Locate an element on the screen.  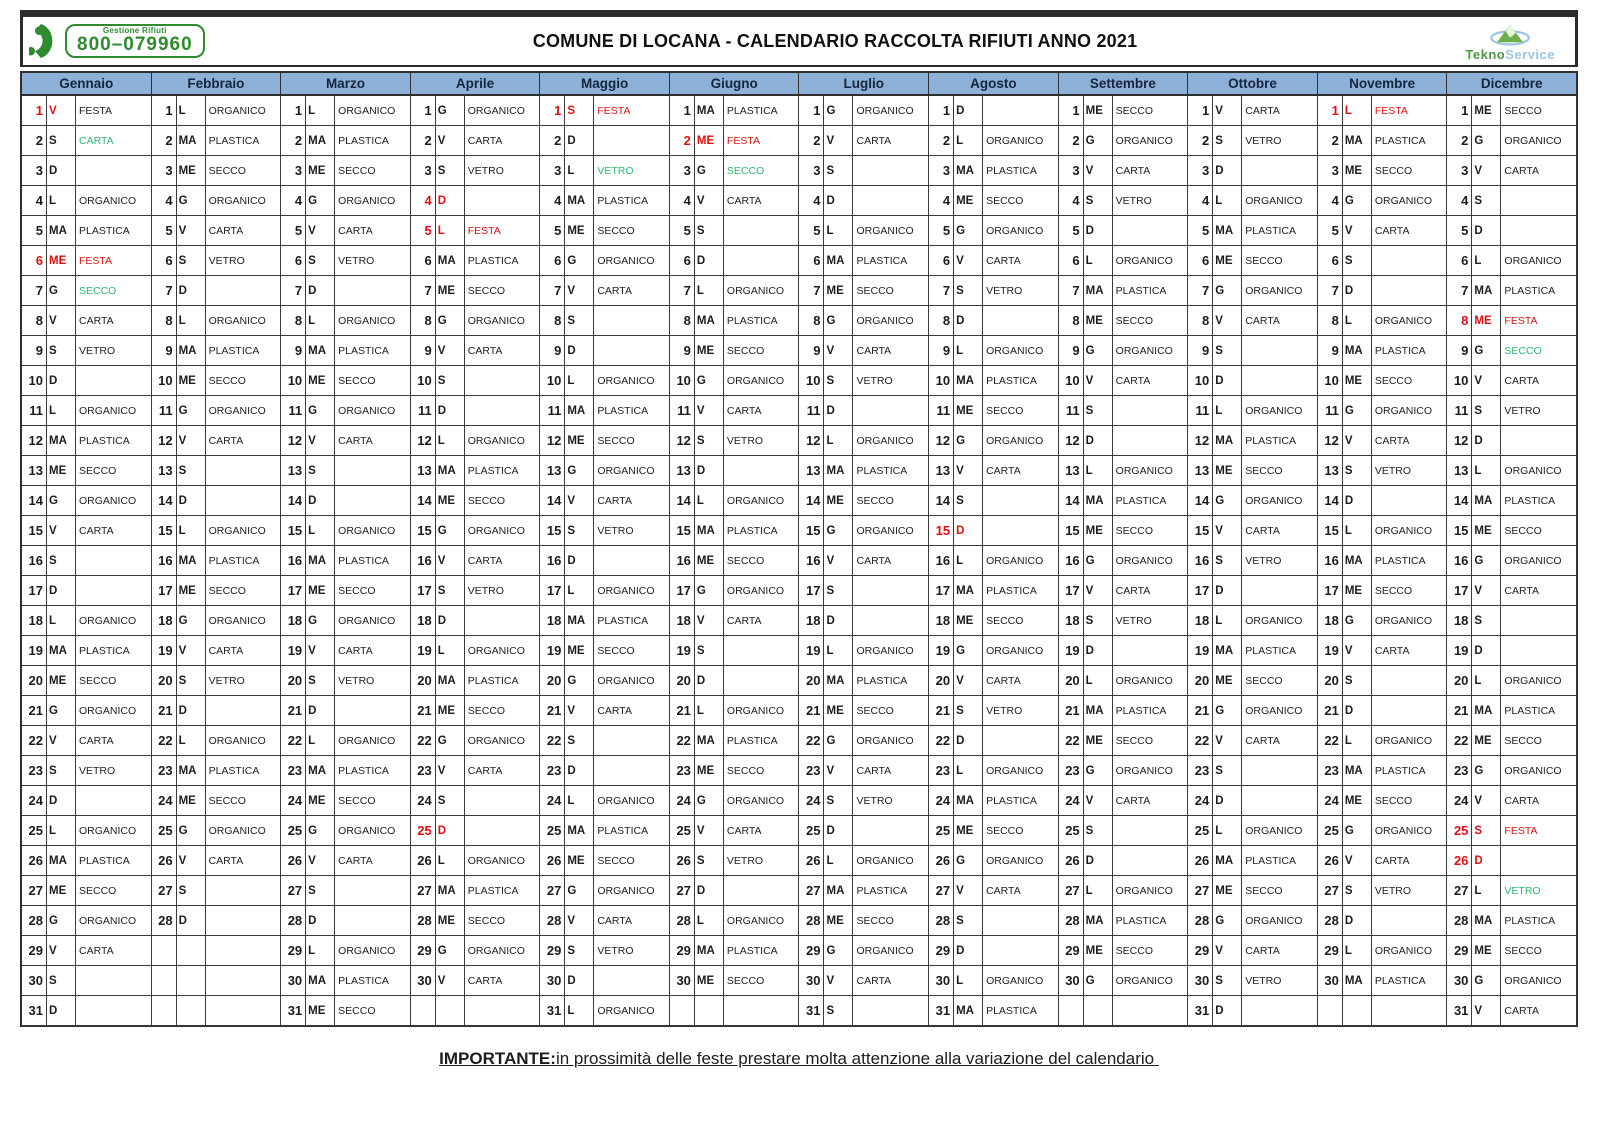
day-row: 22 ME SECCO is located at coordinates (1512, 741).